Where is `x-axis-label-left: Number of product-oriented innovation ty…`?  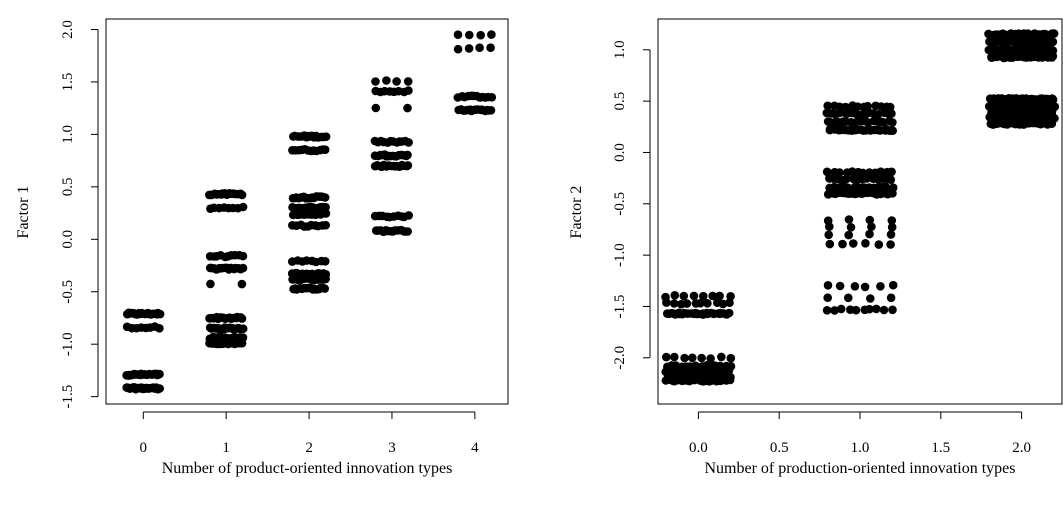 x-axis-label-left: Number of product-oriented innovation ty… is located at coordinates (307, 468).